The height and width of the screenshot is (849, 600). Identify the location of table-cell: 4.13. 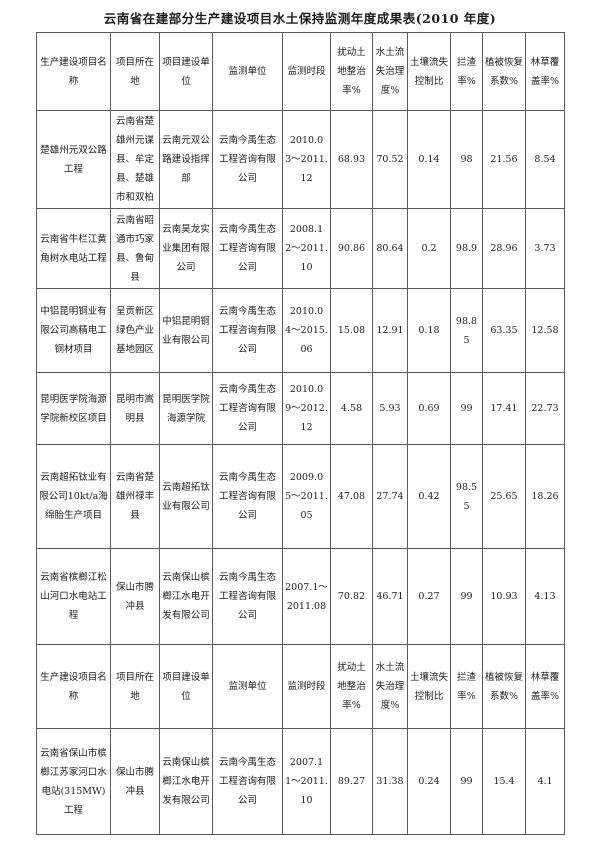
(545, 596).